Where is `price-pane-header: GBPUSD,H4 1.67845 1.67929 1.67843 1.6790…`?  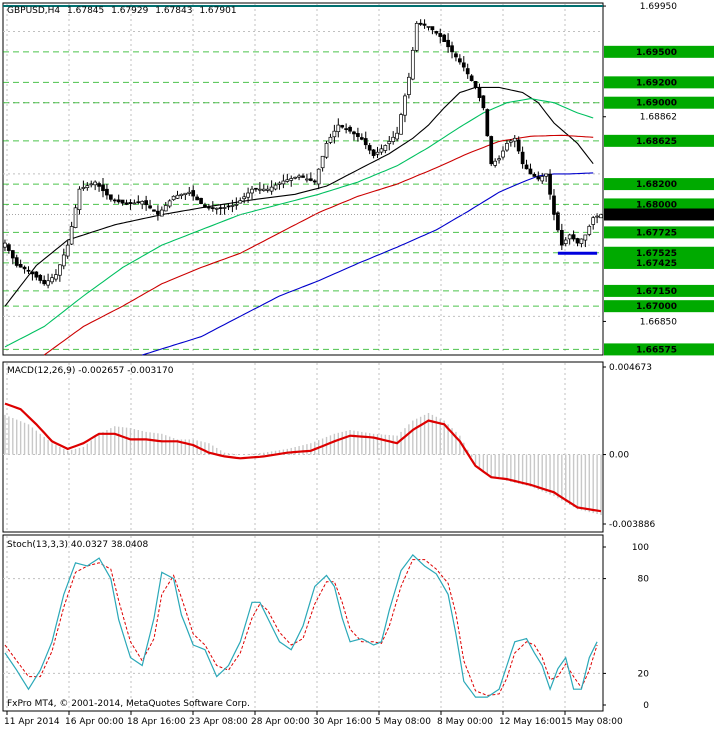 price-pane-header: GBPUSD,H4 1.67845 1.67929 1.67843 1.6790… is located at coordinates (122, 11).